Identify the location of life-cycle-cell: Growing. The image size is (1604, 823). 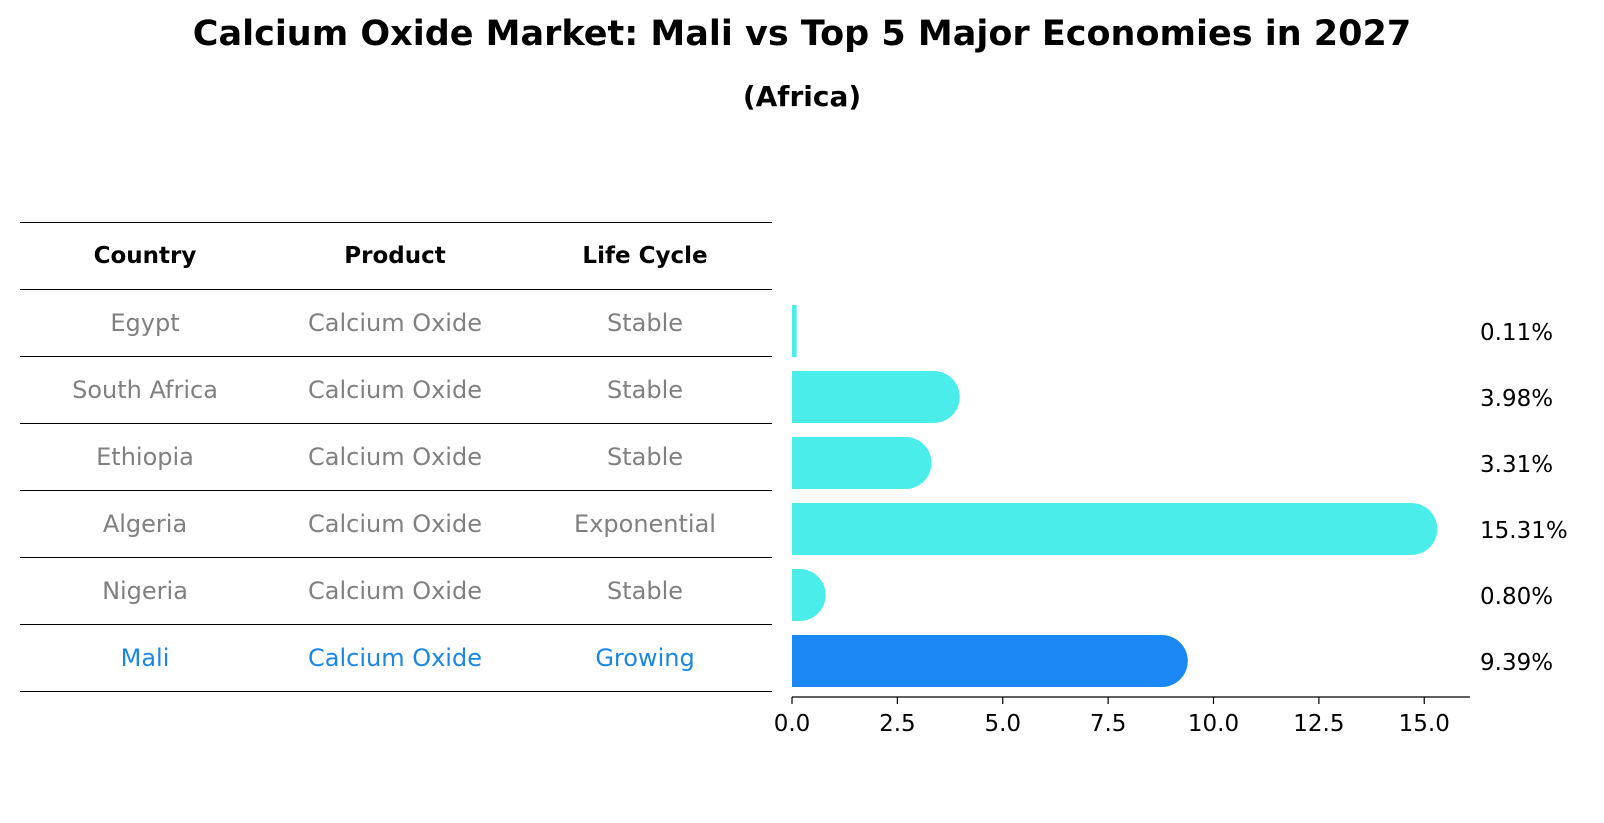
(645, 658).